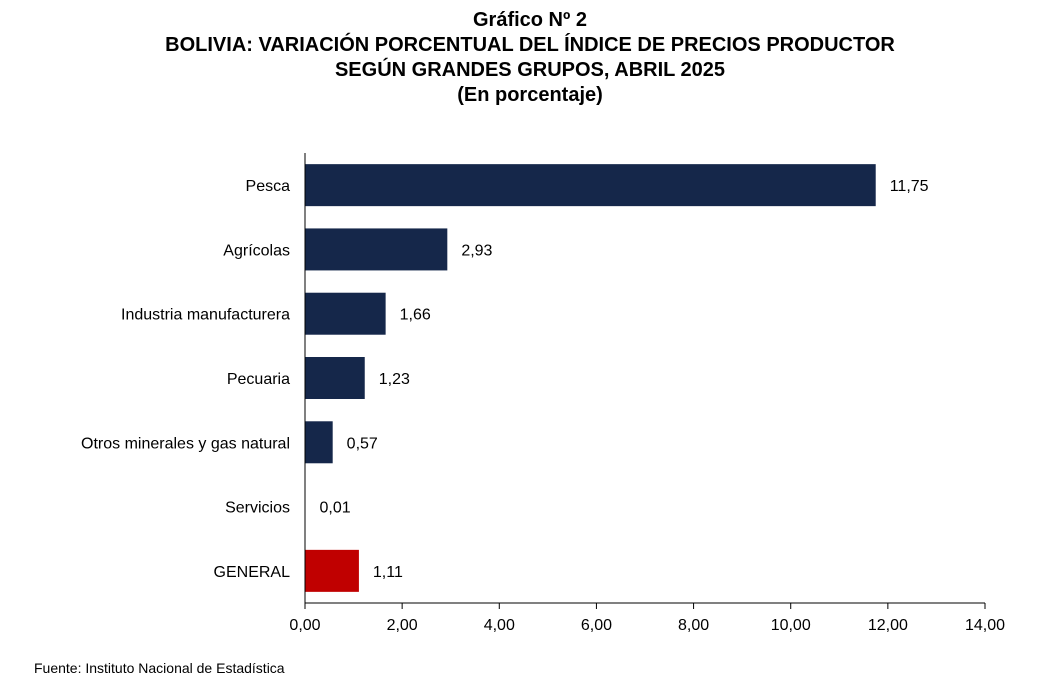  I want to click on category-label: Agrícolas, so click(256, 250).